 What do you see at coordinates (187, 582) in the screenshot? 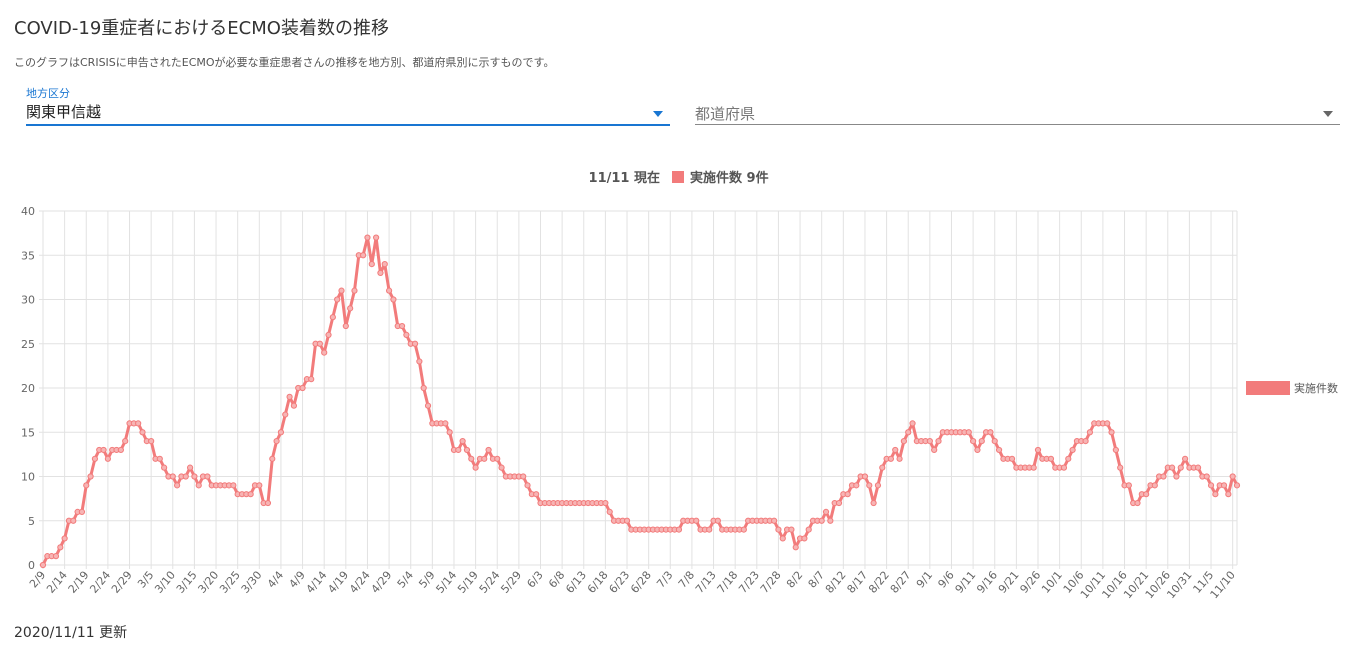
I see `x-tick-label: 3/15` at bounding box center [187, 582].